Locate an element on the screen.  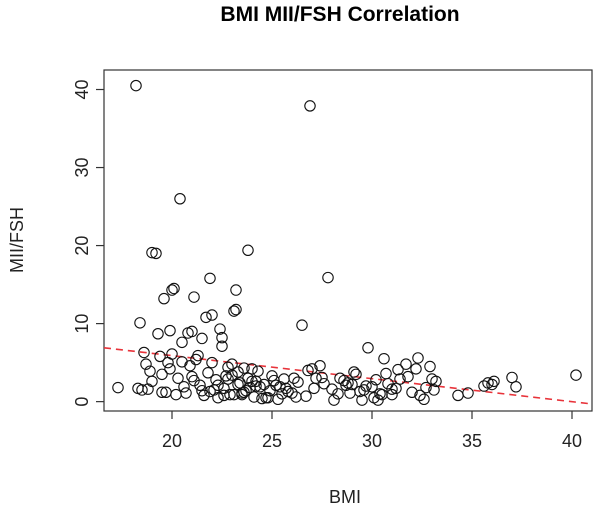
trend-line is located at coordinates (348, 375).